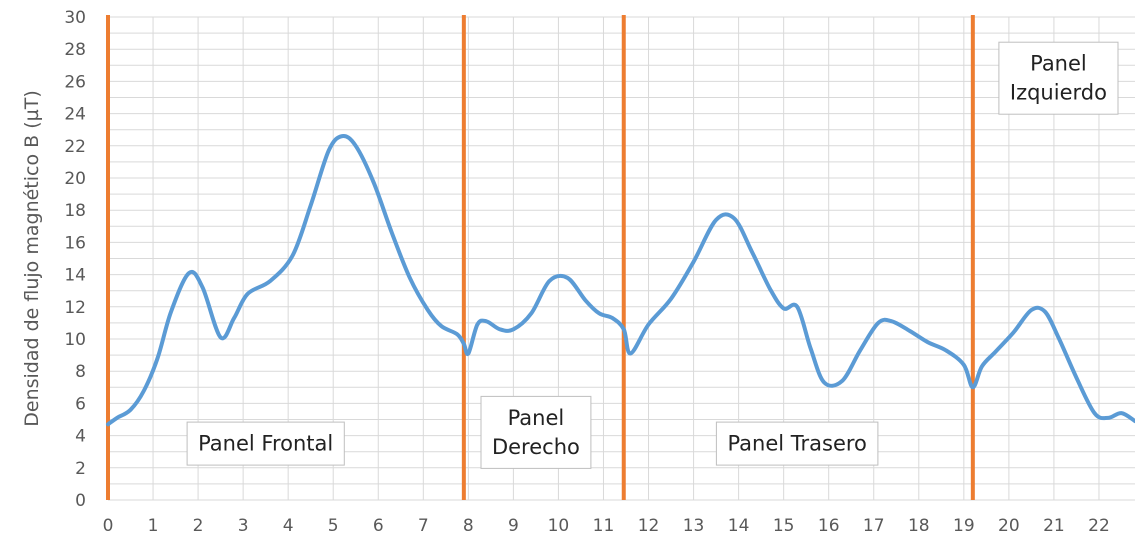  What do you see at coordinates (649, 526) in the screenshot?
I see `x-tick-label: 12` at bounding box center [649, 526].